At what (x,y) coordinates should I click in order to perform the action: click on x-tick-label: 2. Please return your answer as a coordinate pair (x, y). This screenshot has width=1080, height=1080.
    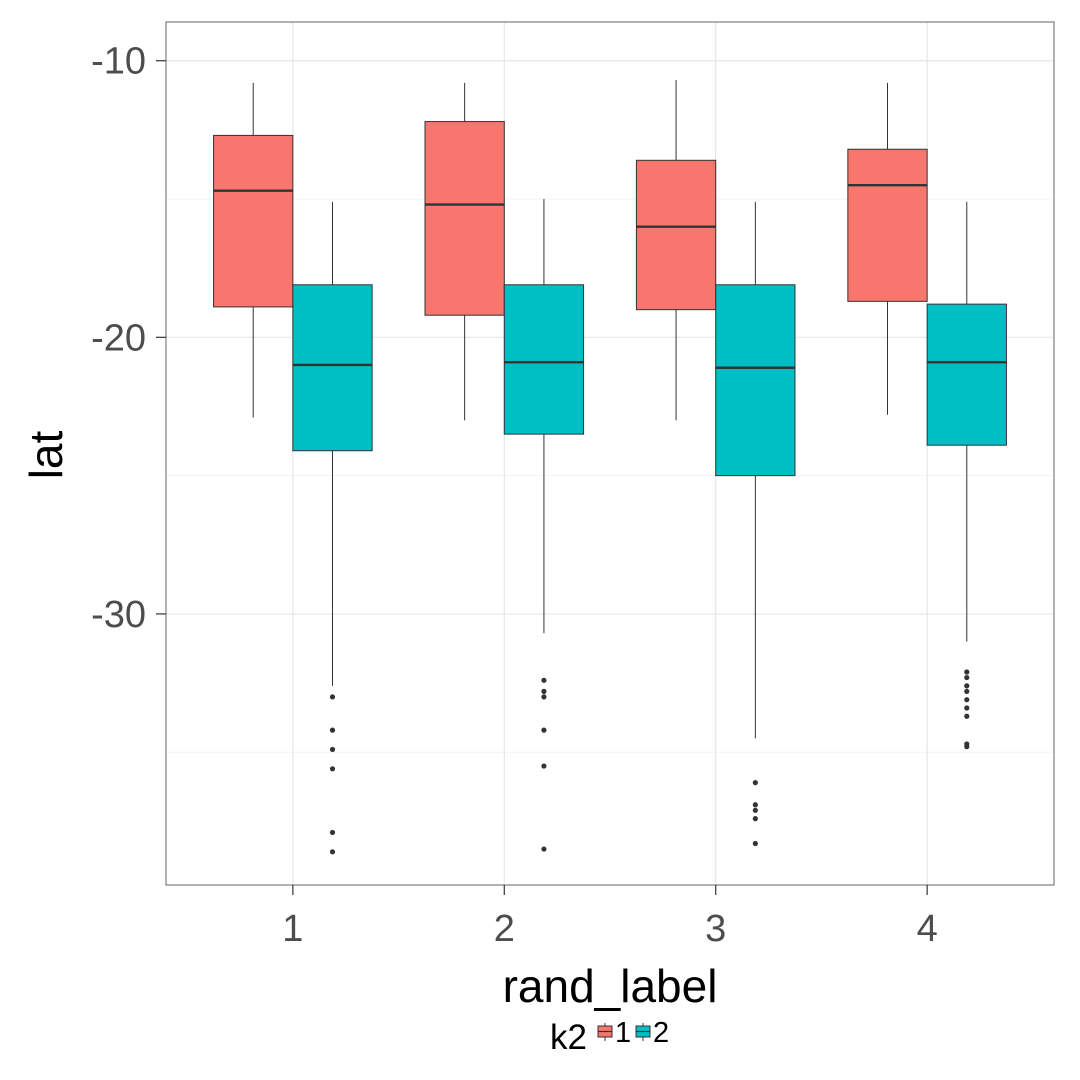
    Looking at the image, I should click on (504, 929).